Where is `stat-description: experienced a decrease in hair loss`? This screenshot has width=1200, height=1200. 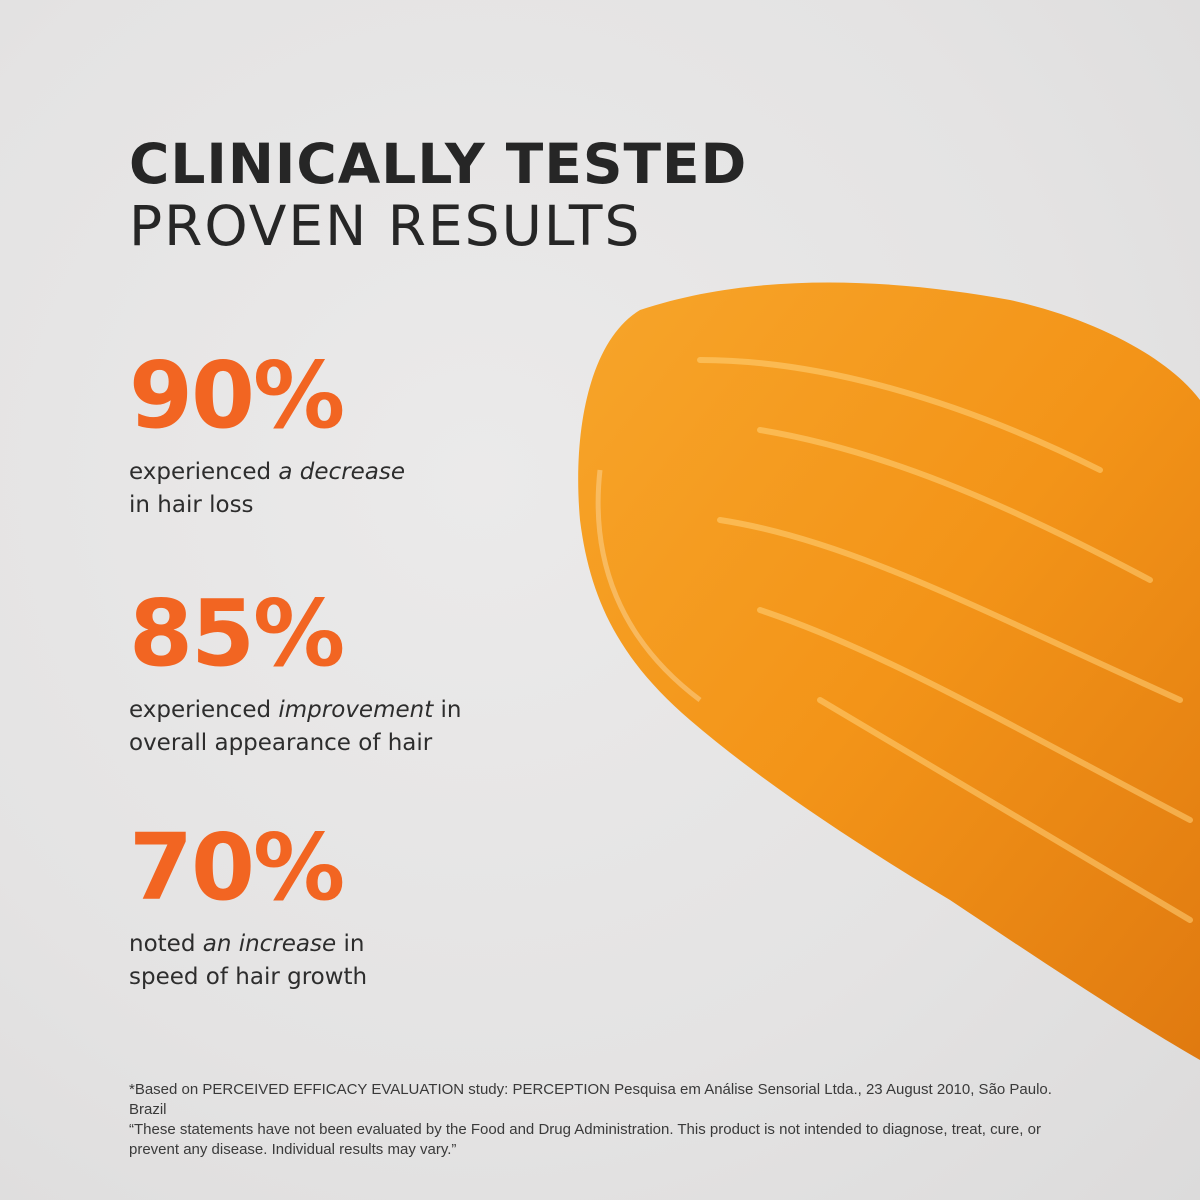
stat-description: experienced a decrease in hair loss is located at coordinates (267, 488).